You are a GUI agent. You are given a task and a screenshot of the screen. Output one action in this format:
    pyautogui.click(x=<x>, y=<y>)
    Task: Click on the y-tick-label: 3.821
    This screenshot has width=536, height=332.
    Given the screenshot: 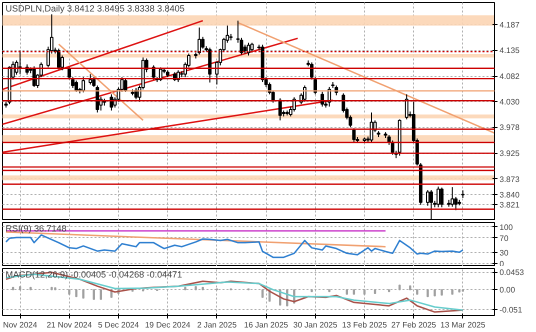 What is the action you would take?
    pyautogui.click(x=510, y=205)
    